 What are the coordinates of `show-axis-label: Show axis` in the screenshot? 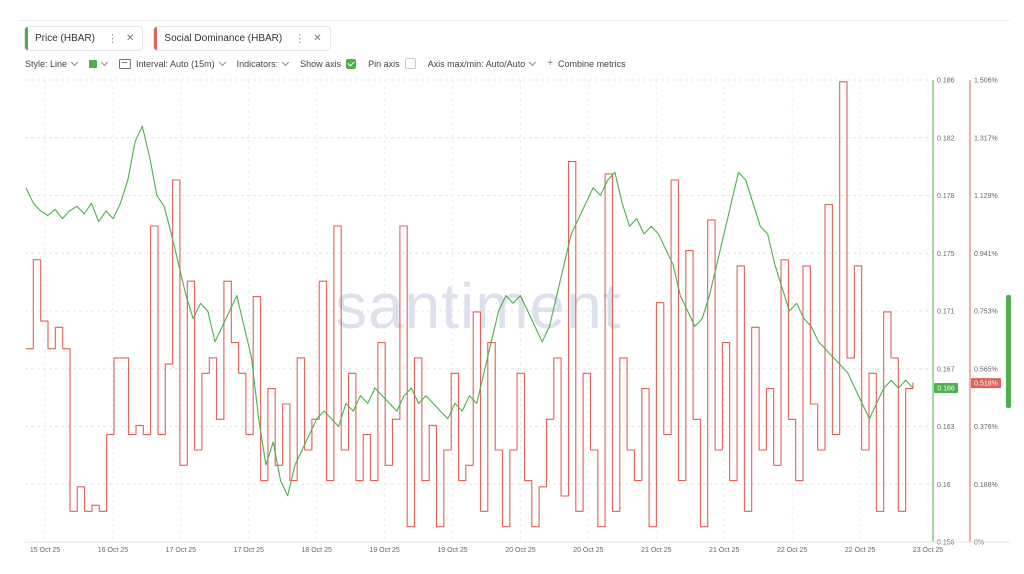 It's located at (321, 63).